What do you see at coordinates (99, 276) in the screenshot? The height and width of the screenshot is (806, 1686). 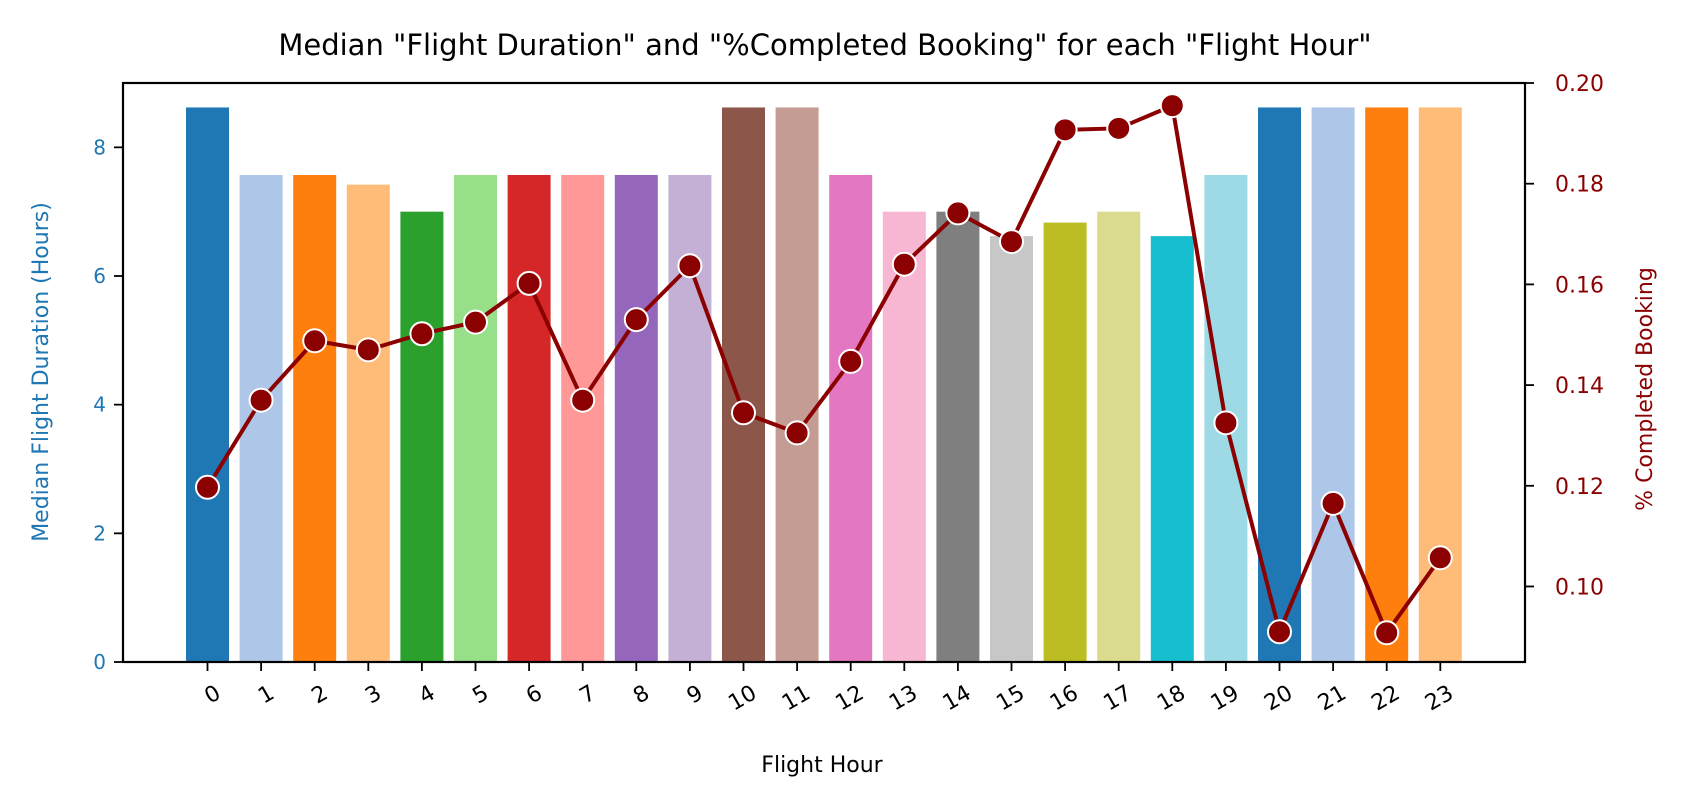 I see `left-tick-label: 6` at bounding box center [99, 276].